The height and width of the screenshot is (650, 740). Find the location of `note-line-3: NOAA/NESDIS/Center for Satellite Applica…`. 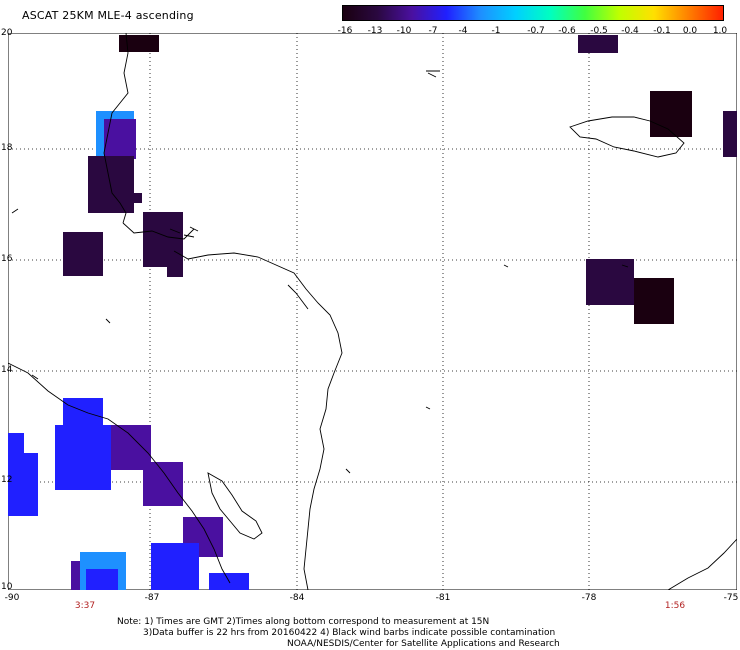

note-line-3: NOAA/NESDIS/Center for Satellite Applica… is located at coordinates (423, 644).